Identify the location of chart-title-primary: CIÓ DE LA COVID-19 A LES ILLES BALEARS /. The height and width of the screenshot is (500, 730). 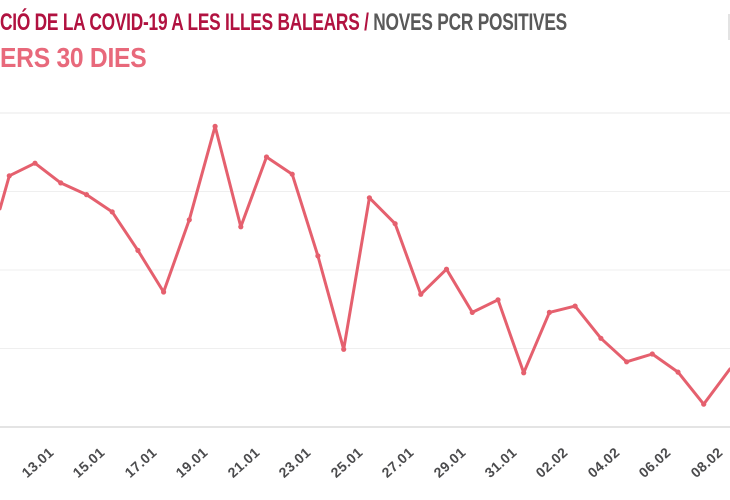
(184, 22).